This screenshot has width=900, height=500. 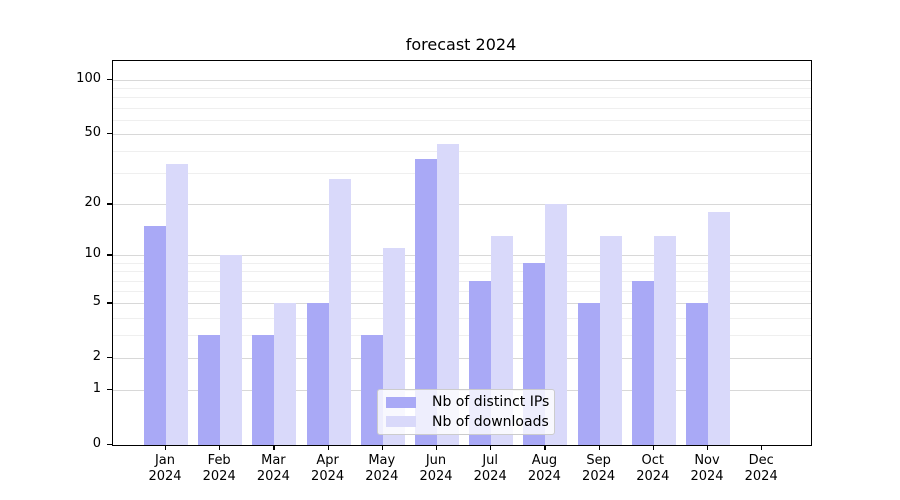 I want to click on legend: Nb of distinct IPs Nb of downloads, so click(x=466, y=412).